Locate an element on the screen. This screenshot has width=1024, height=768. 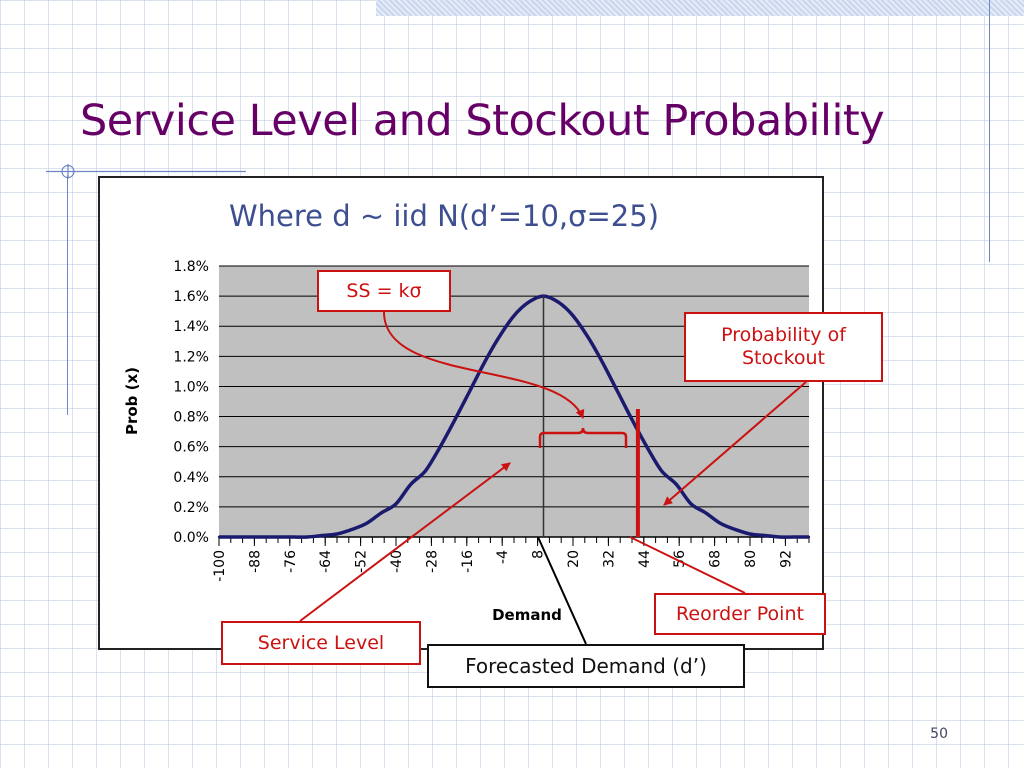
x-tick-label: 44 is located at coordinates (645, 559).